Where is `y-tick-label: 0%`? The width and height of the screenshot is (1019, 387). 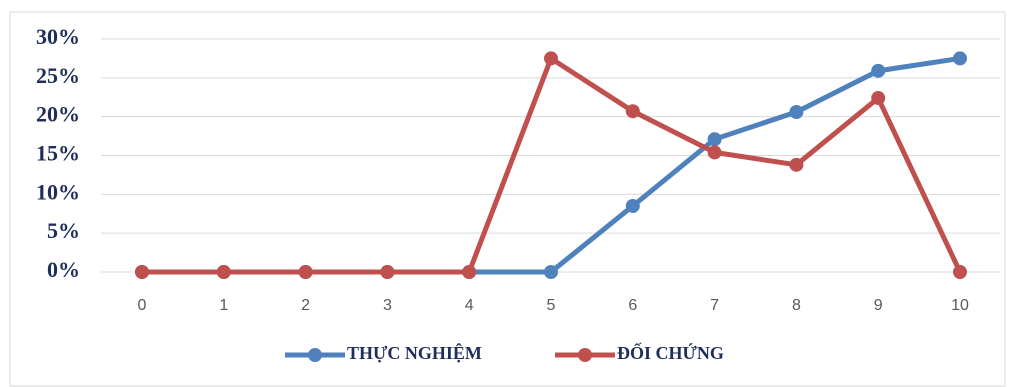
y-tick-label: 0% is located at coordinates (63, 269).